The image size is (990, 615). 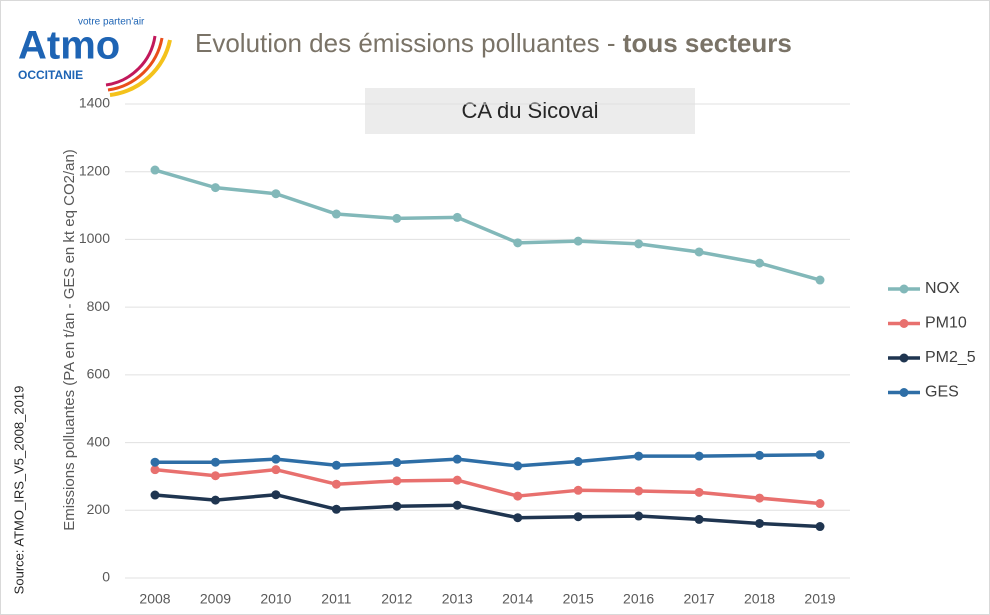 I want to click on x-tick-label: 2008, so click(x=154, y=599).